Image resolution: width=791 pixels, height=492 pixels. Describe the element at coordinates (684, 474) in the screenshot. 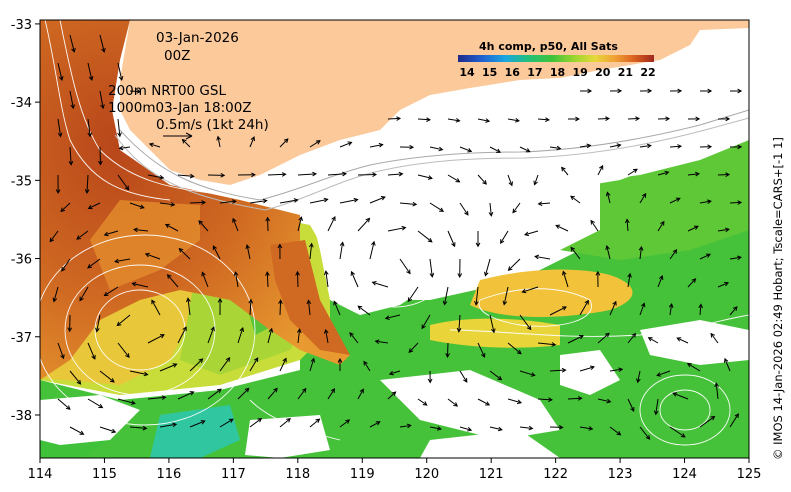

I see `x-tick-label: 124` at that location.